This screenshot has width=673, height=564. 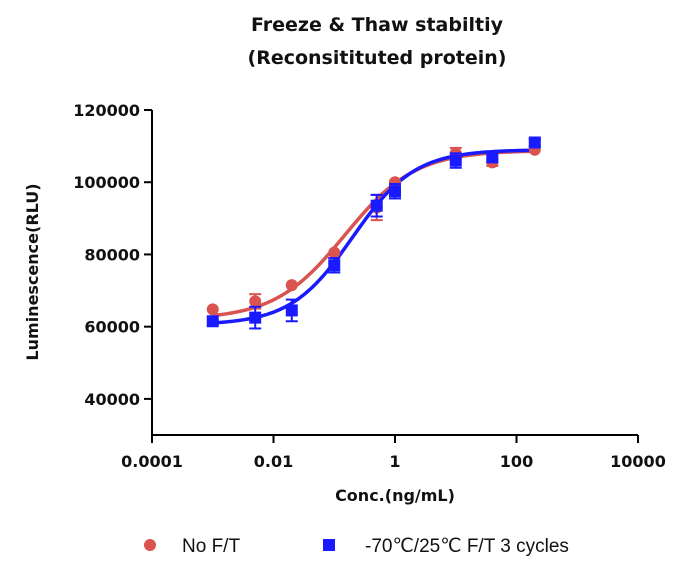 I want to click on y-tick-label: 120000, so click(x=106, y=110).